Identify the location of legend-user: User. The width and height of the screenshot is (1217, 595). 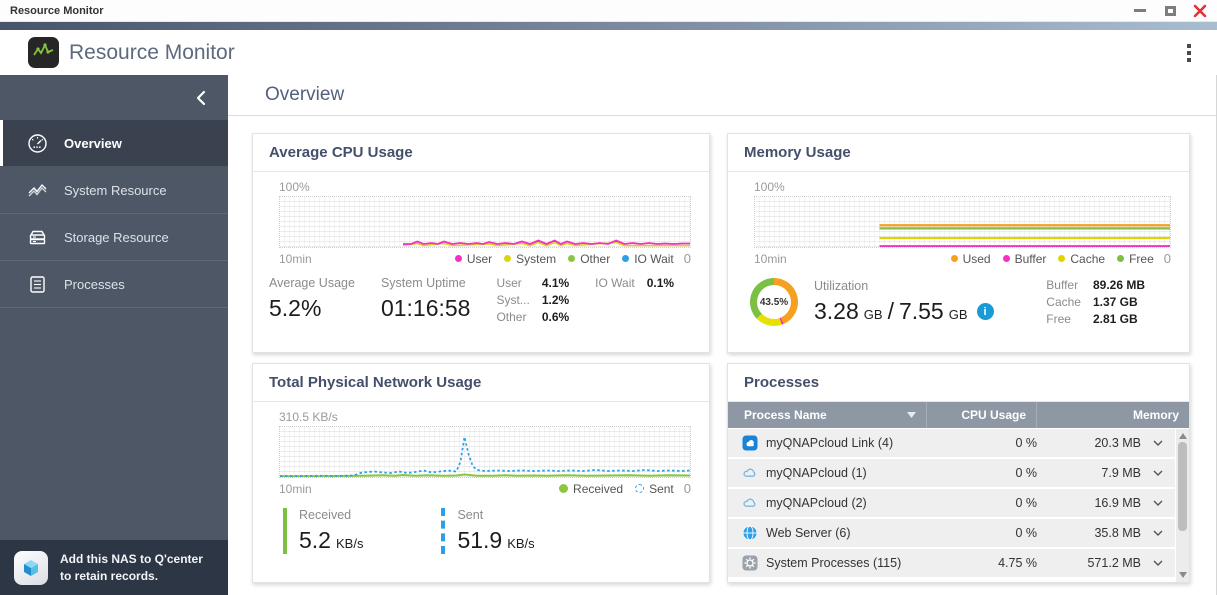
(473, 259).